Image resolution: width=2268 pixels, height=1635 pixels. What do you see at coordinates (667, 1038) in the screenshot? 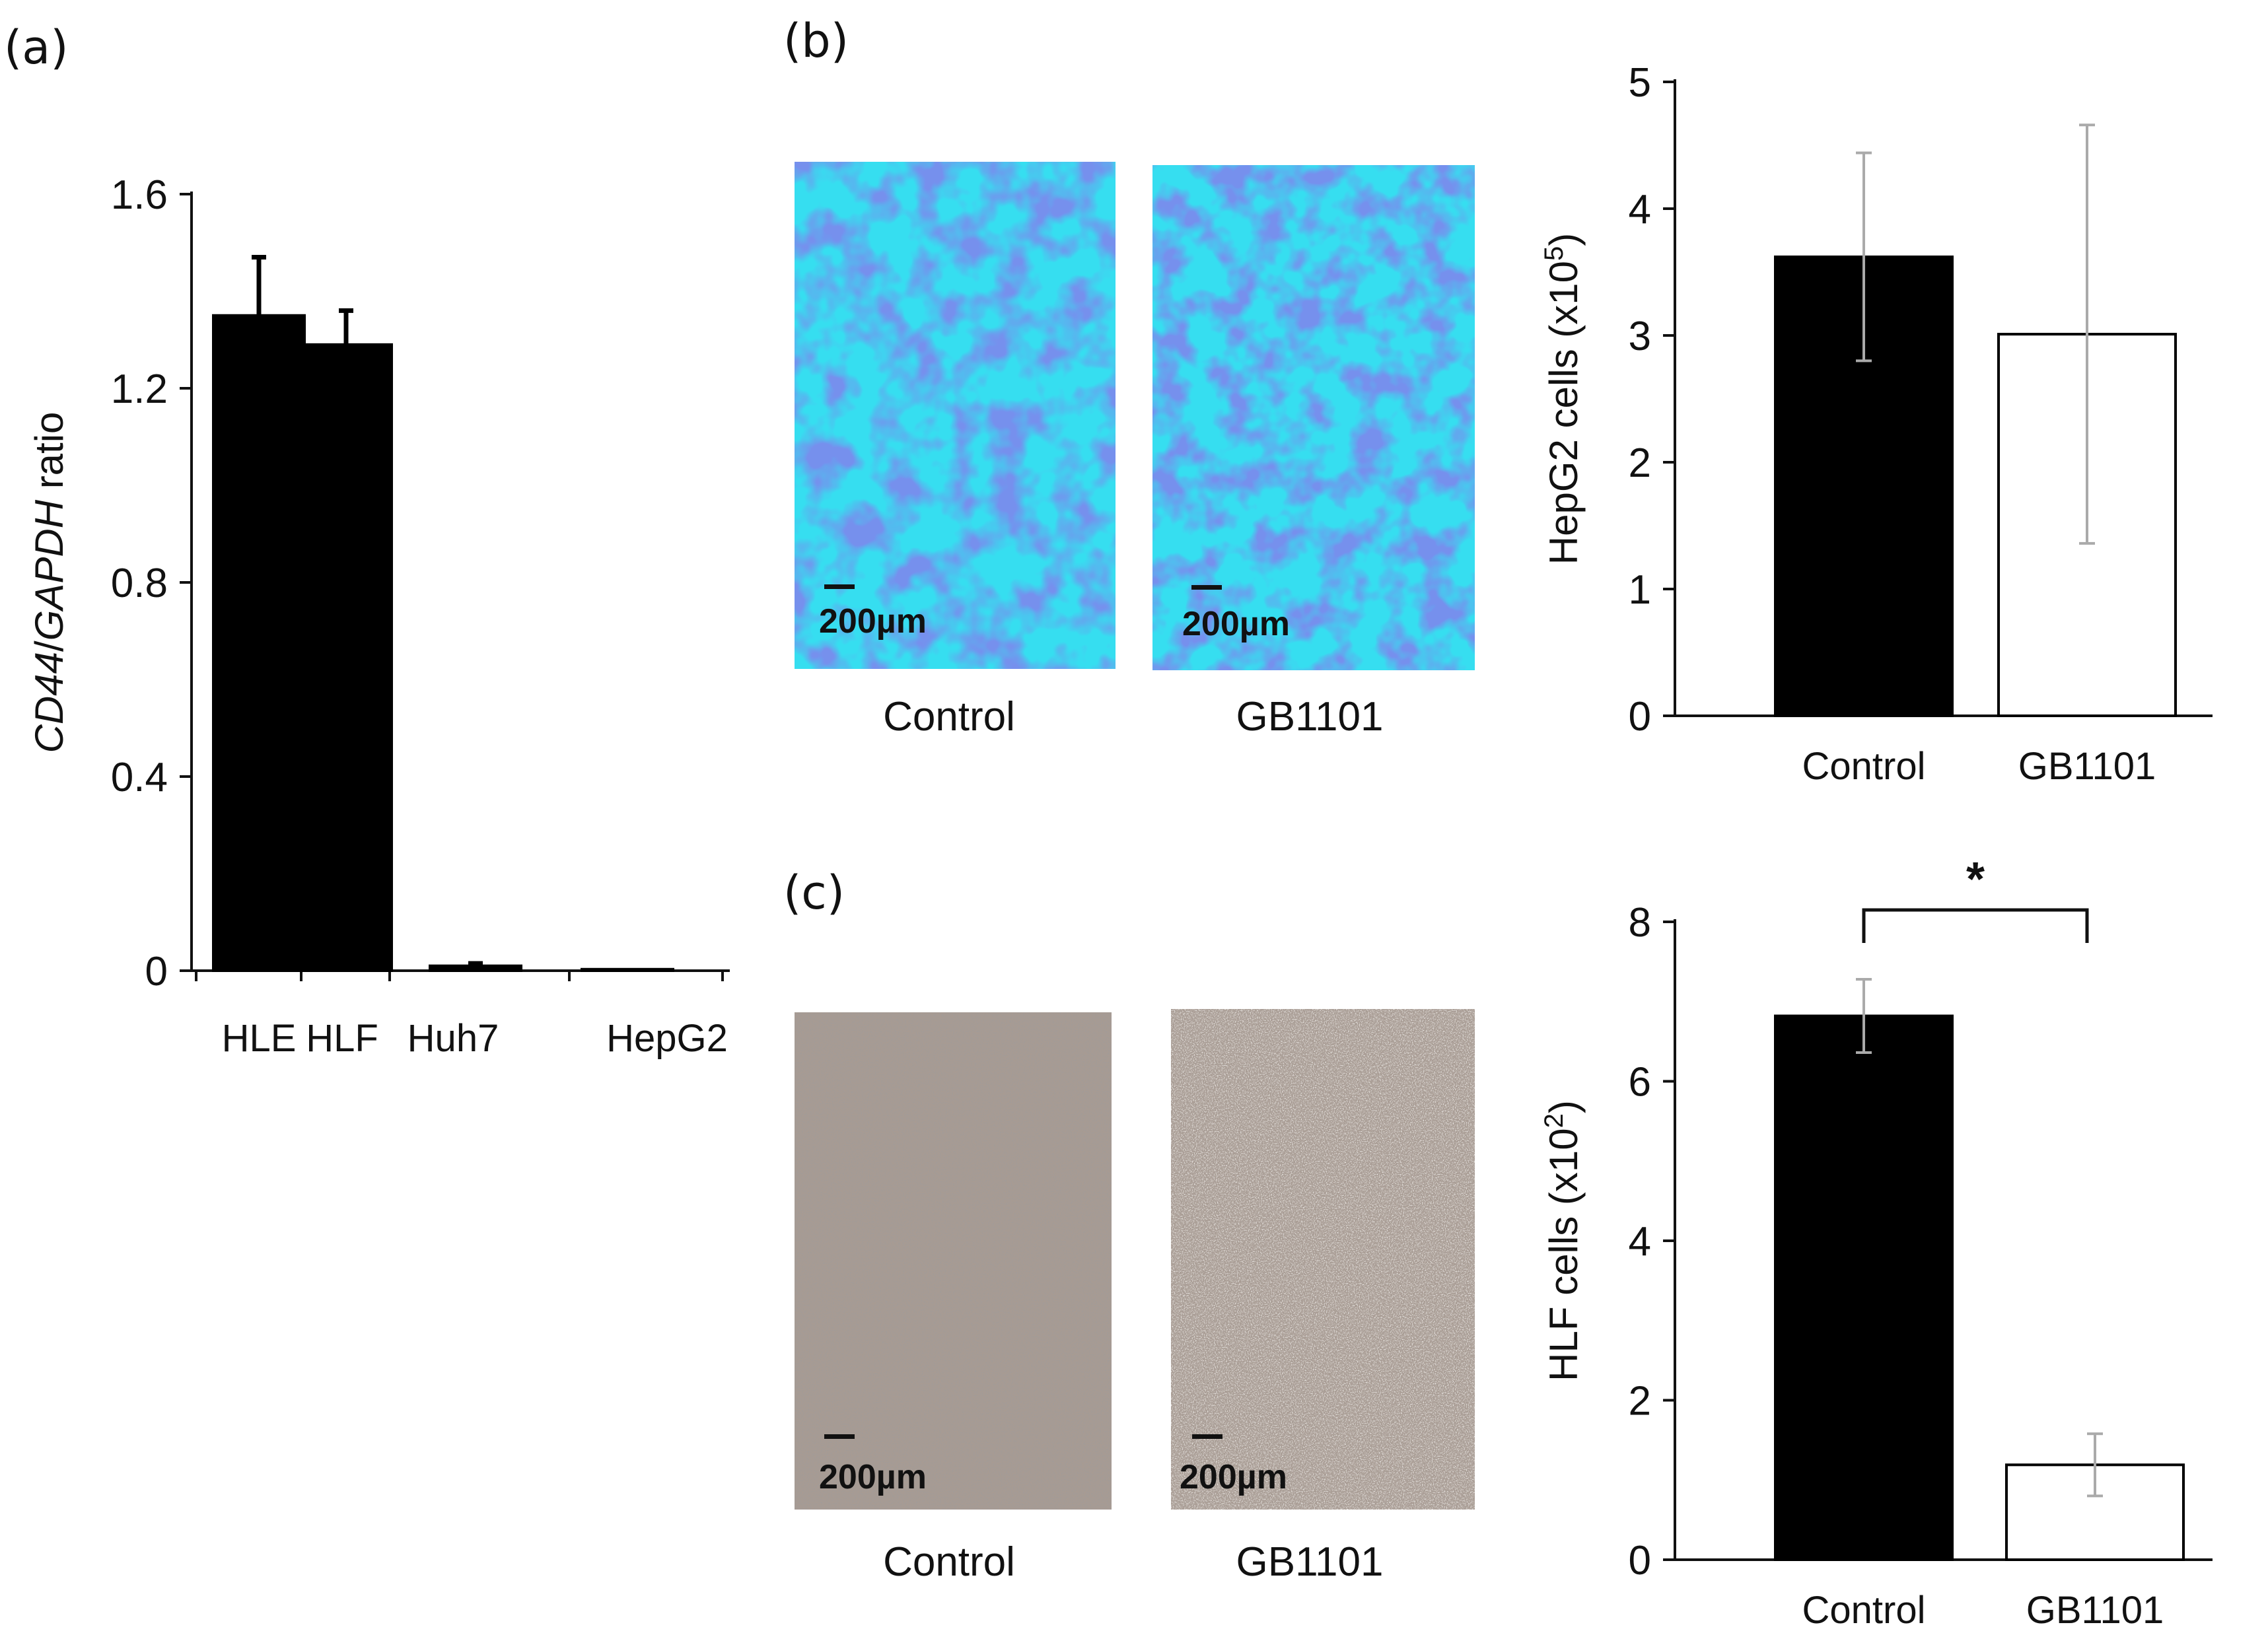
I see `x-category-label: HepG2` at bounding box center [667, 1038].